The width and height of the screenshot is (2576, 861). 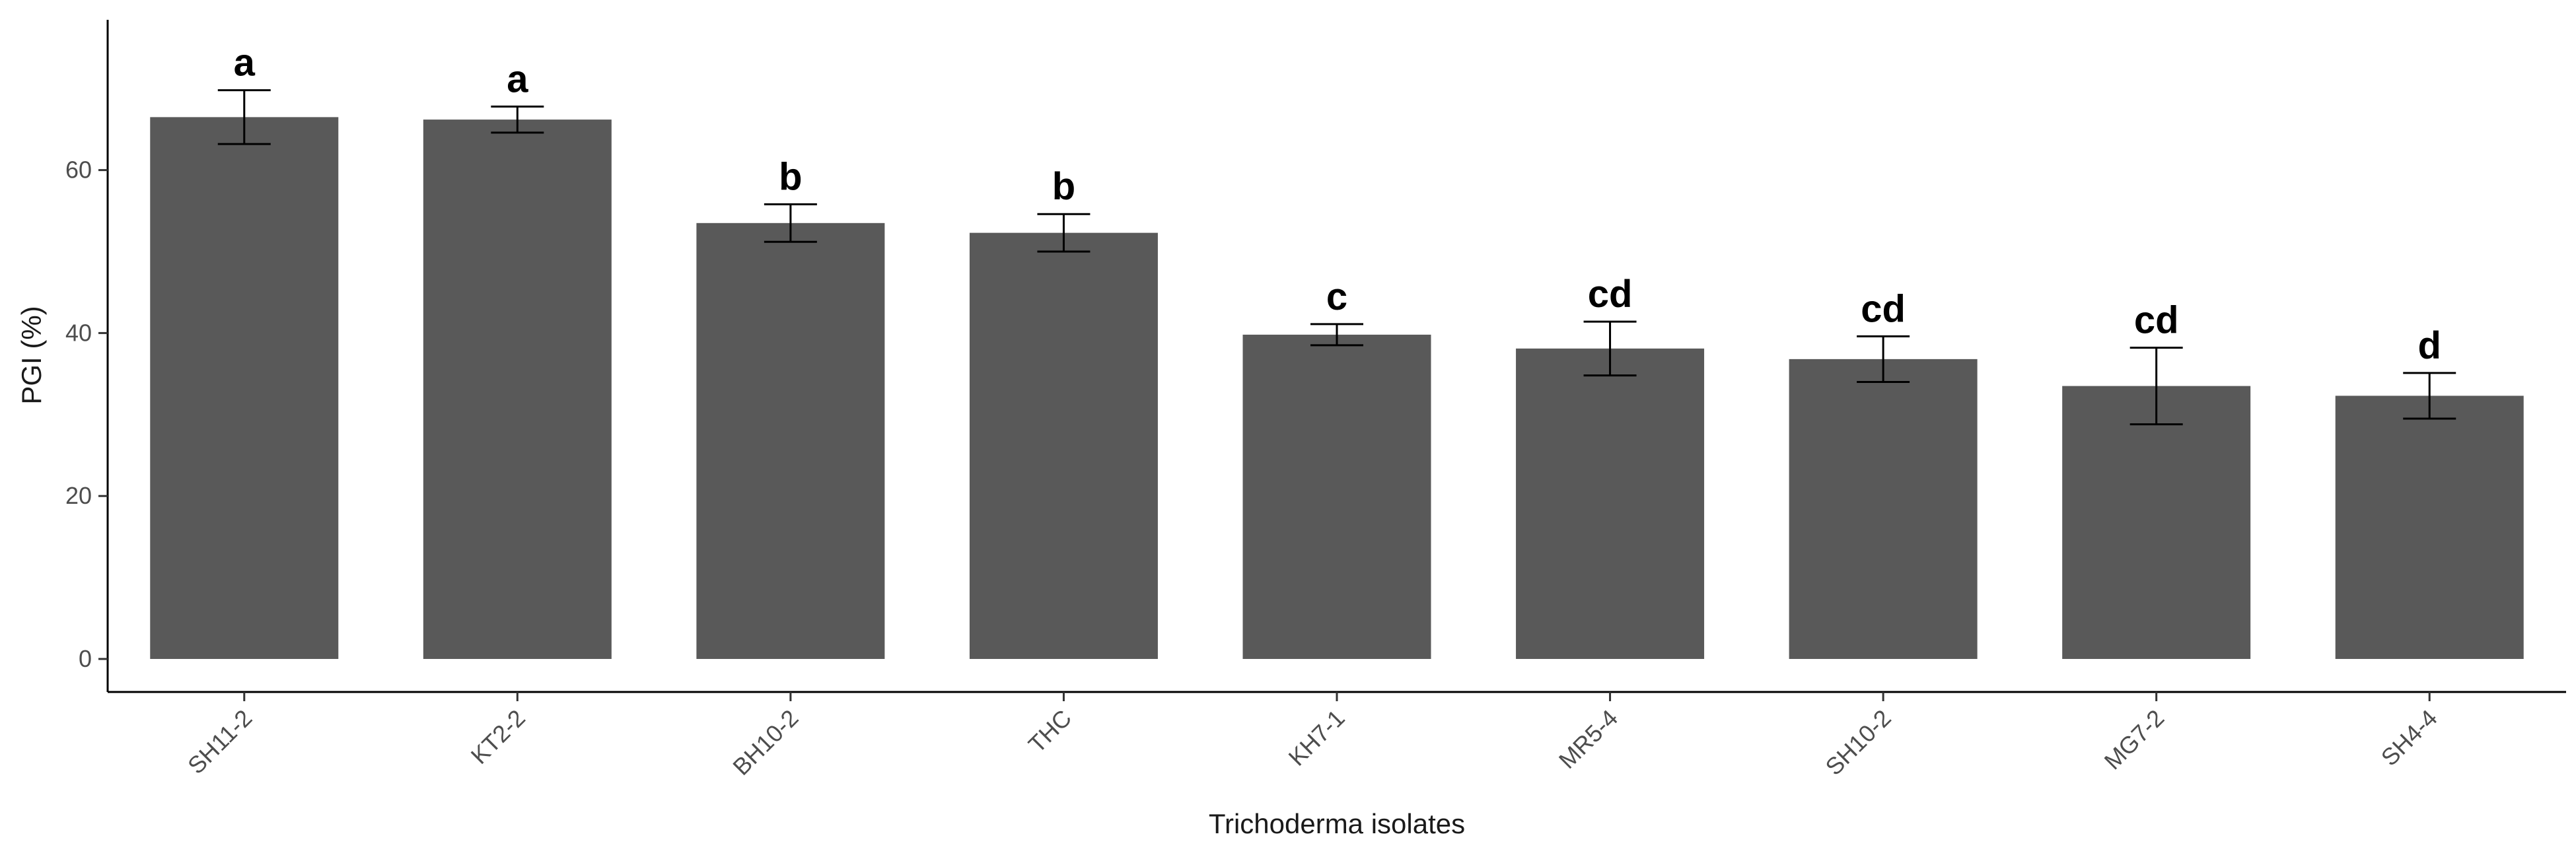 I want to click on x-tick-label: SH4-4, so click(x=2409, y=738).